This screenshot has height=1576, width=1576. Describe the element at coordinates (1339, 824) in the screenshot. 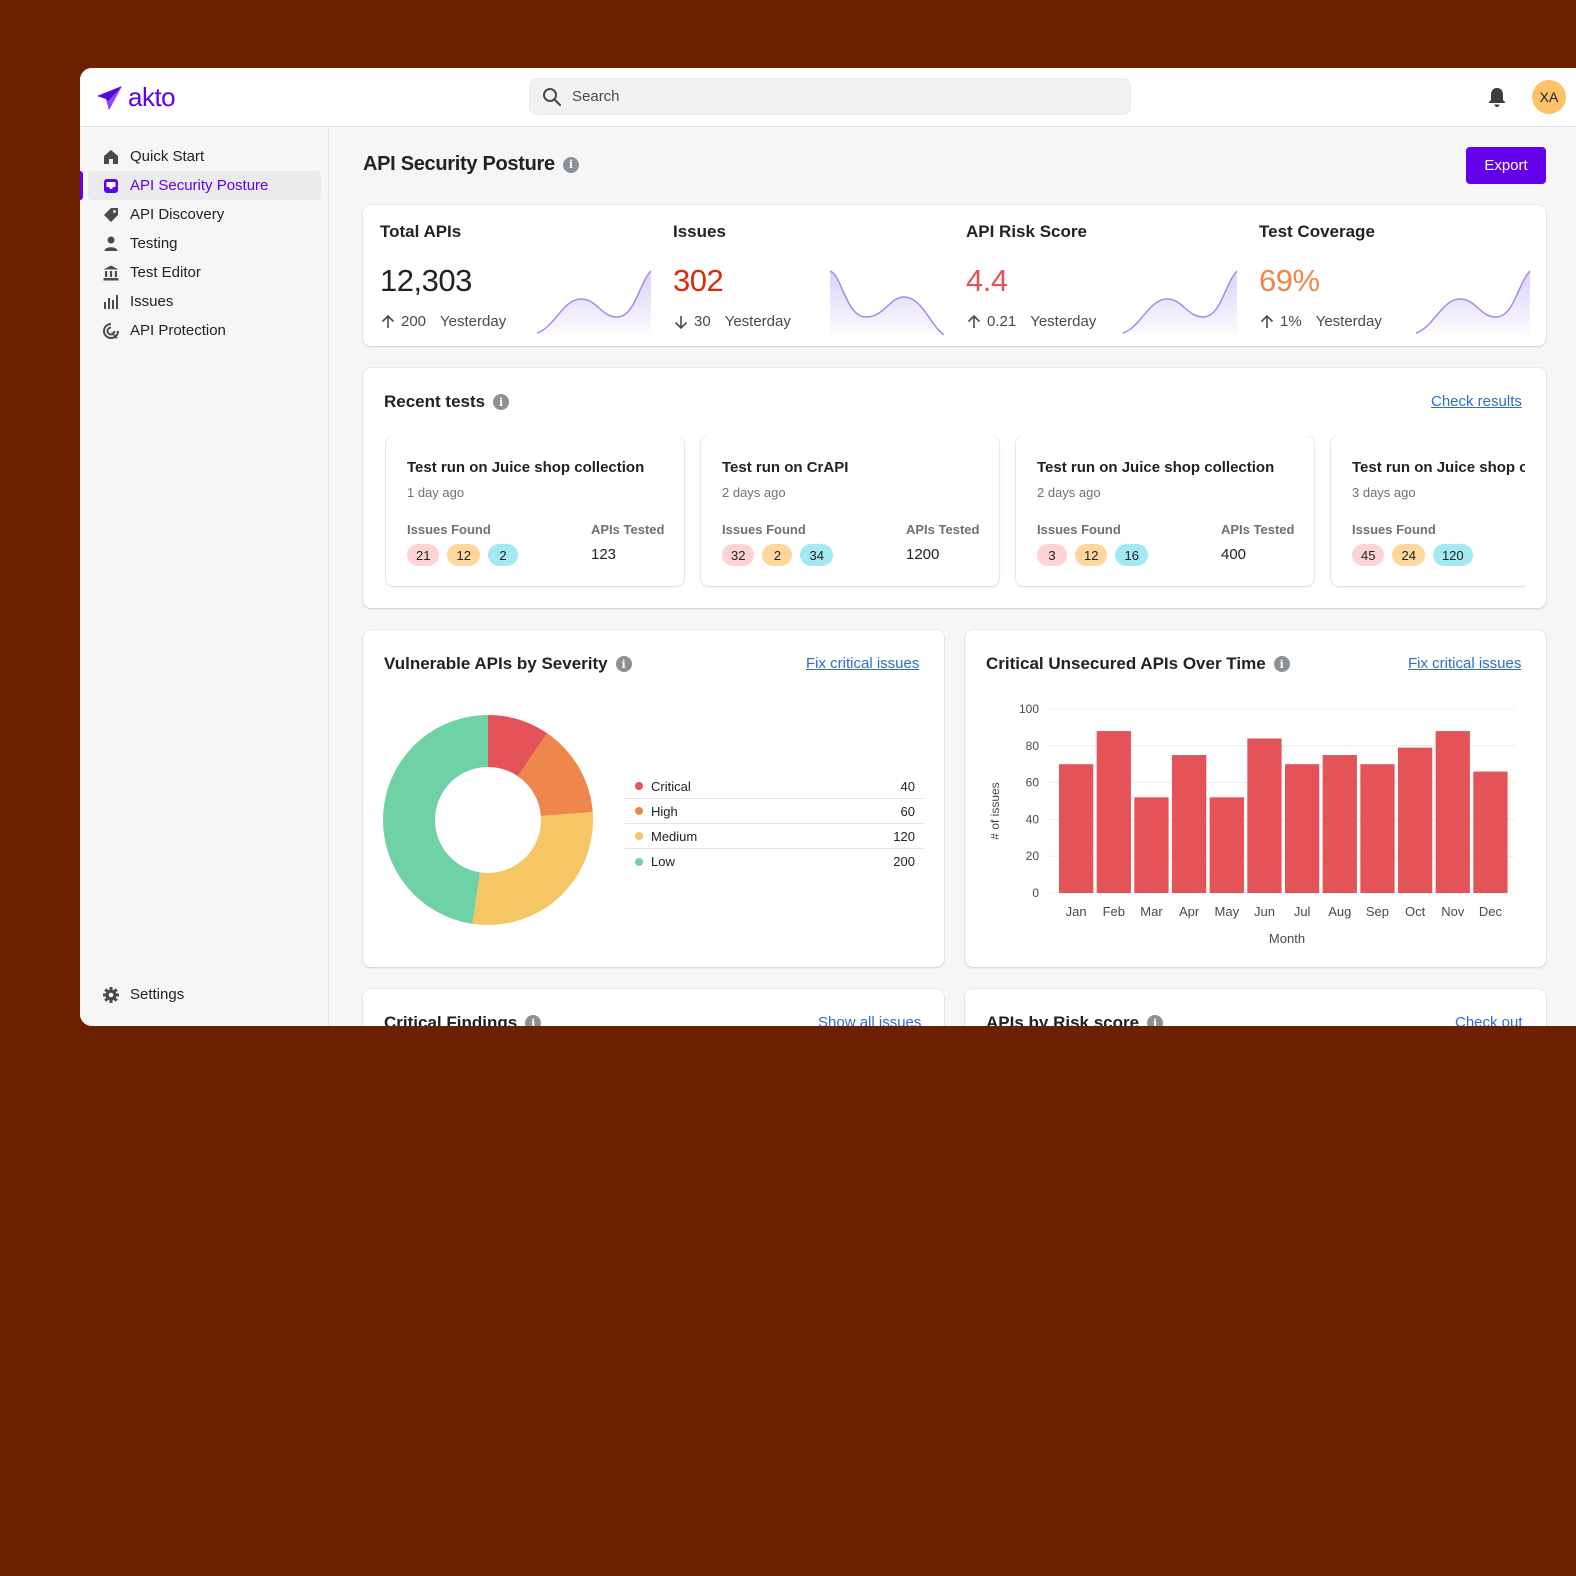

I see `bar-aug` at that location.